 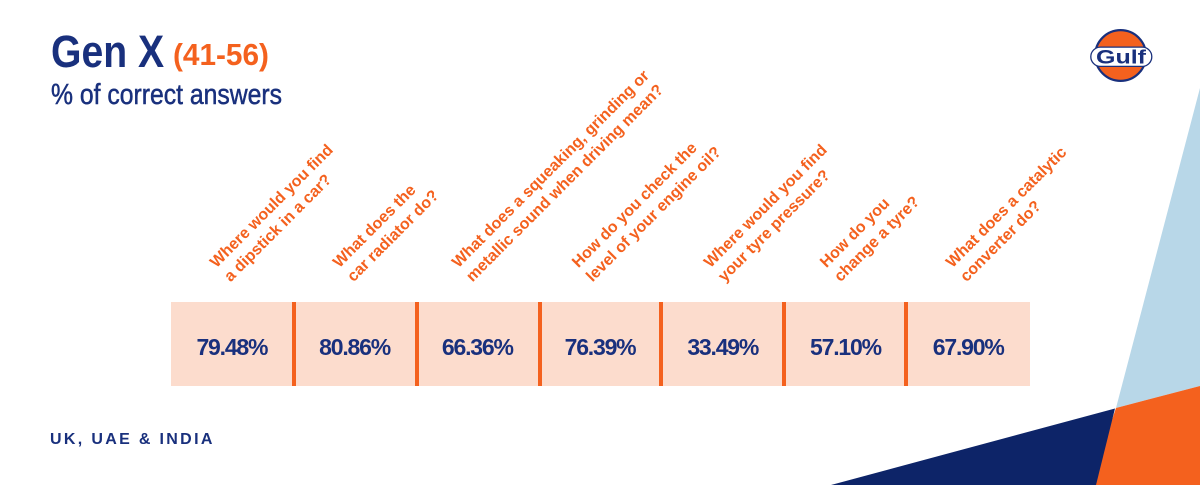 I want to click on svg-text: Gulf, so click(x=1121, y=58).